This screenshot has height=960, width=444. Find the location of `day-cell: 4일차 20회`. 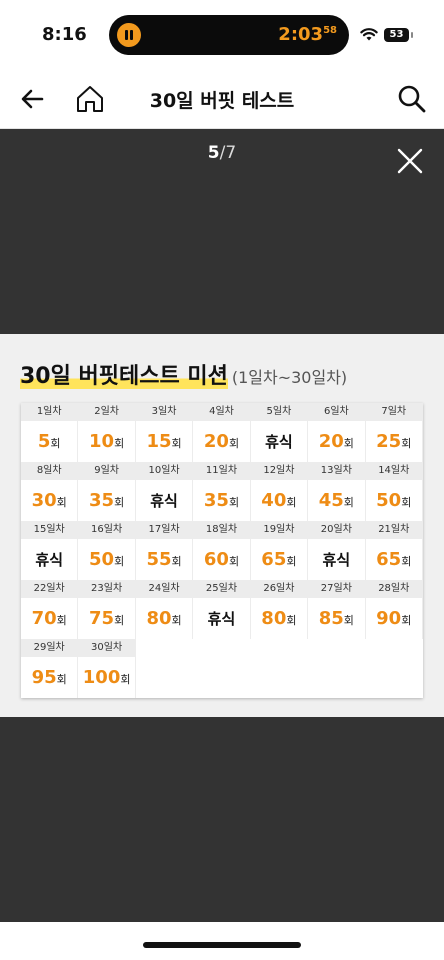

day-cell: 4일차 20회 is located at coordinates (222, 432).